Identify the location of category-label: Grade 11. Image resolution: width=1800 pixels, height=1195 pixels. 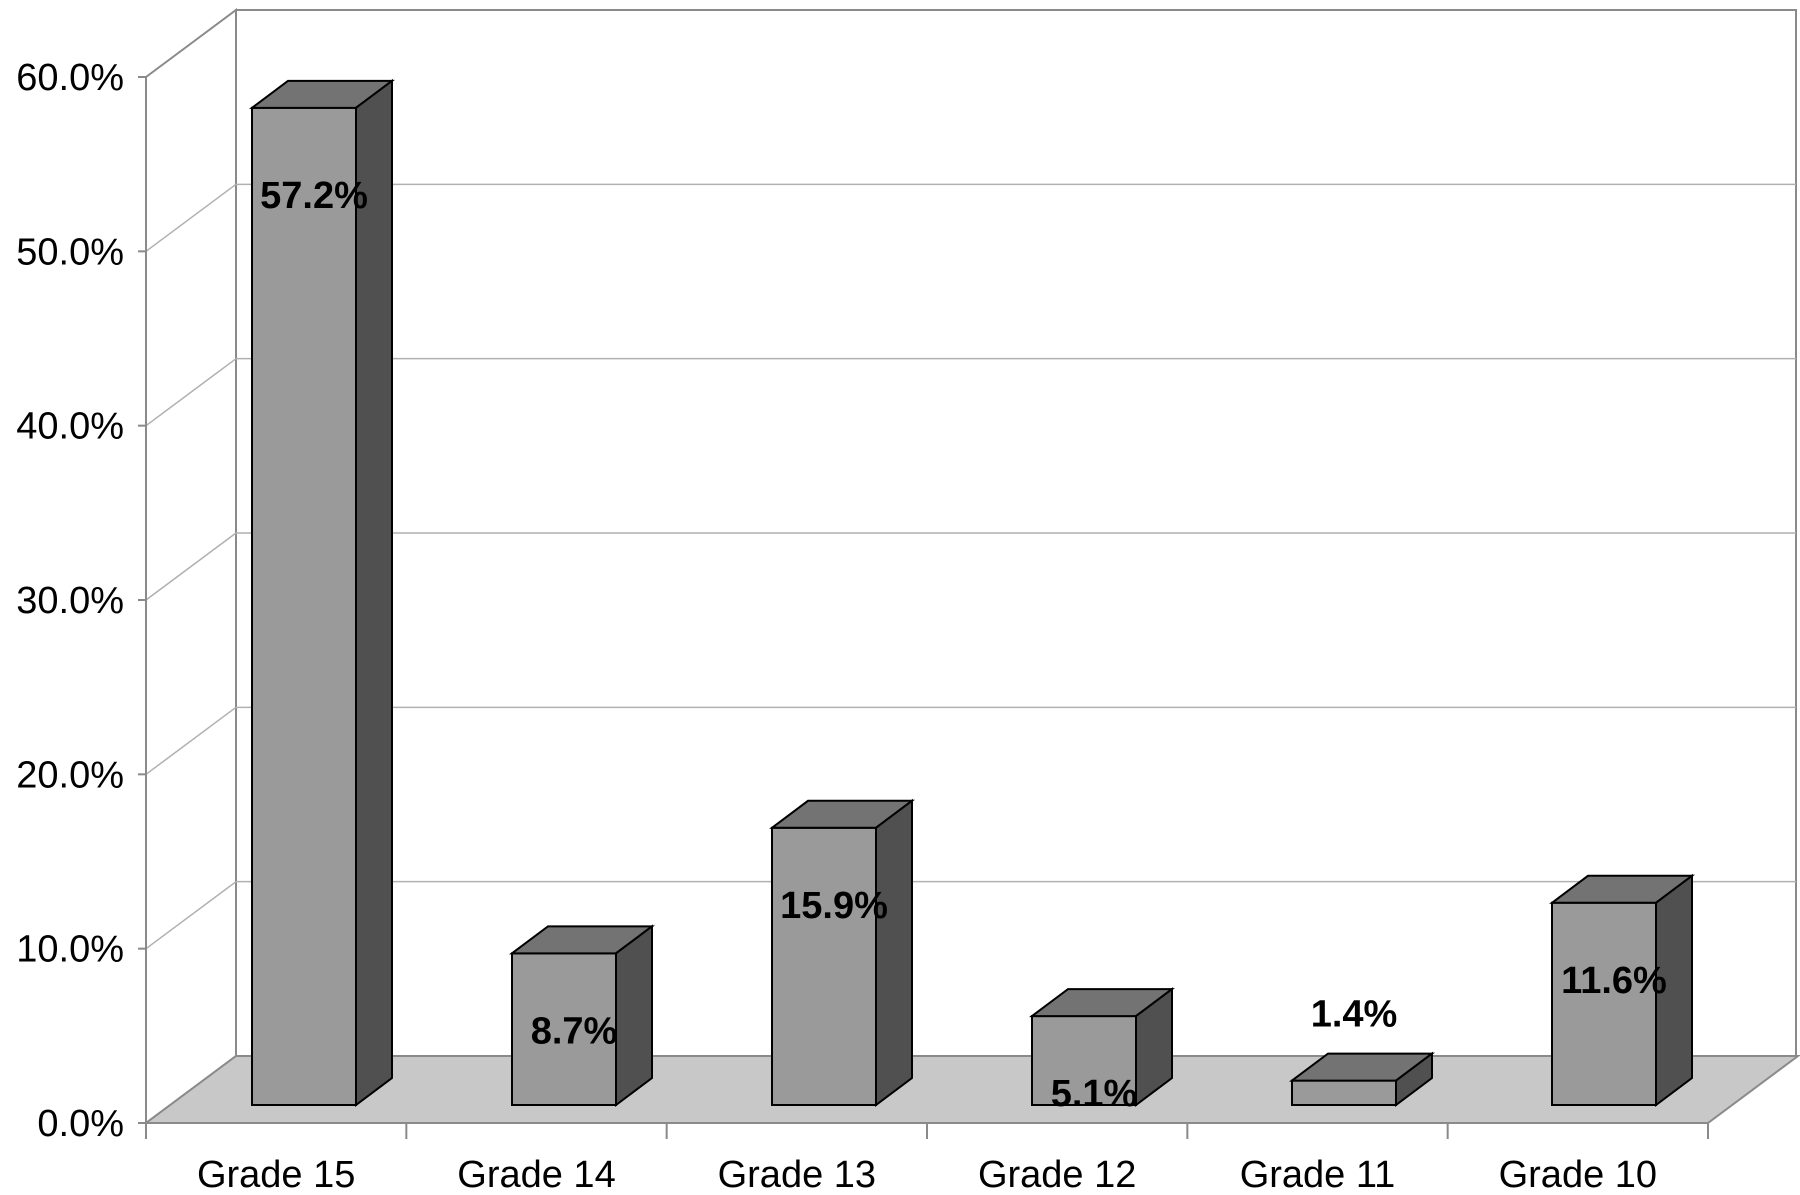
(1318, 1174).